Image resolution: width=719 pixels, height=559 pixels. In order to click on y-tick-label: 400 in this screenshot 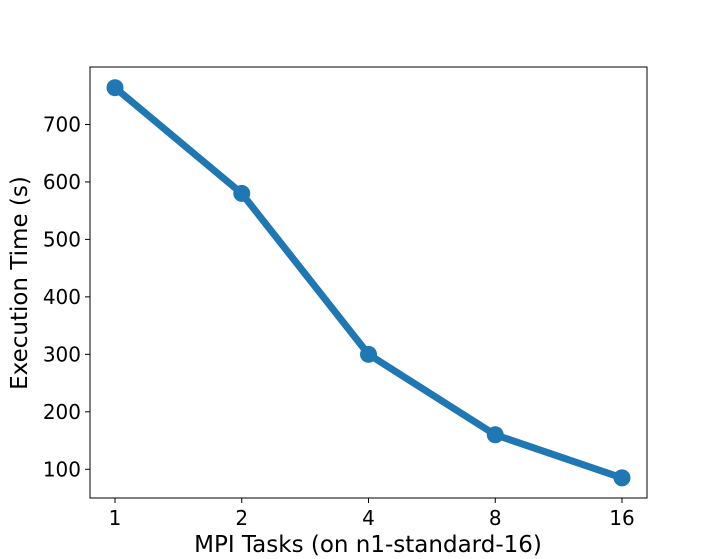, I will do `click(62, 297)`.